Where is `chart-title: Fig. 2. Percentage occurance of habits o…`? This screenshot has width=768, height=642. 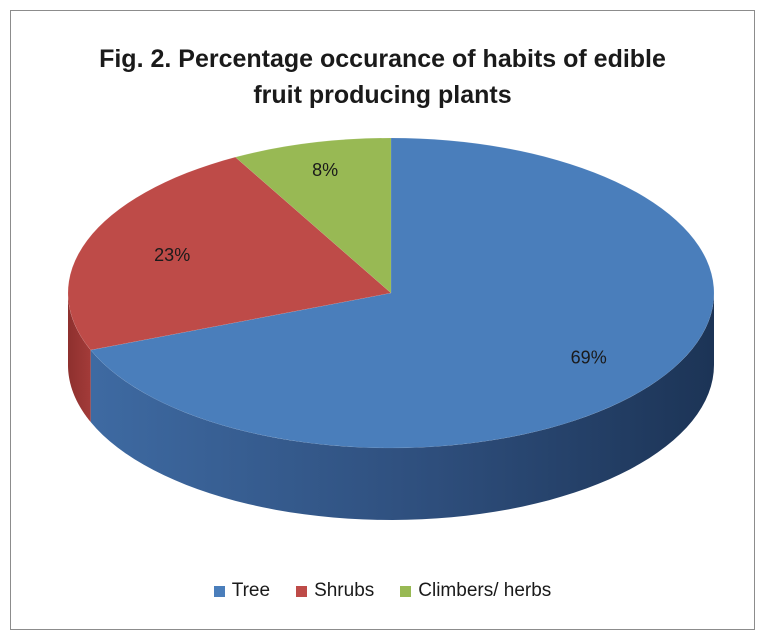 chart-title: Fig. 2. Percentage occurance of habits o… is located at coordinates (382, 77).